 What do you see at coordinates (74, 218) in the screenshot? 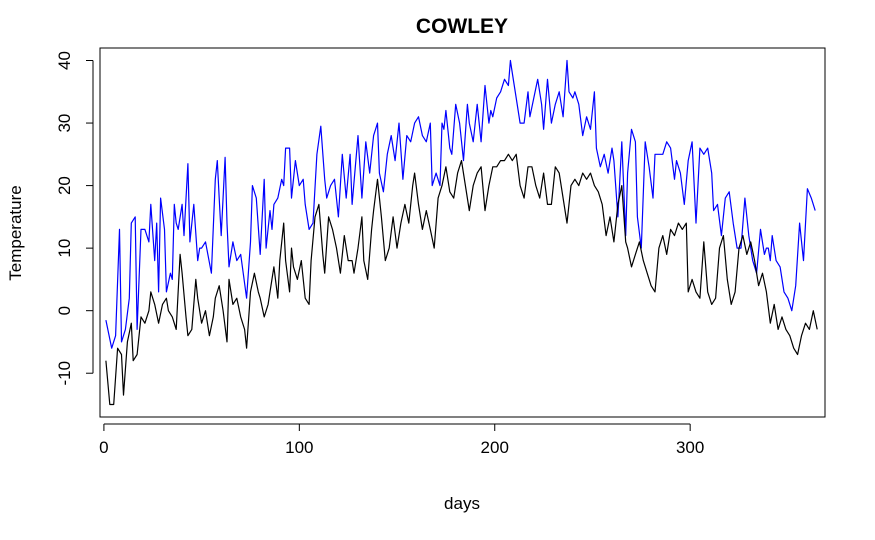
I see `y-axis: -10 0 10 20 30 40` at bounding box center [74, 218].